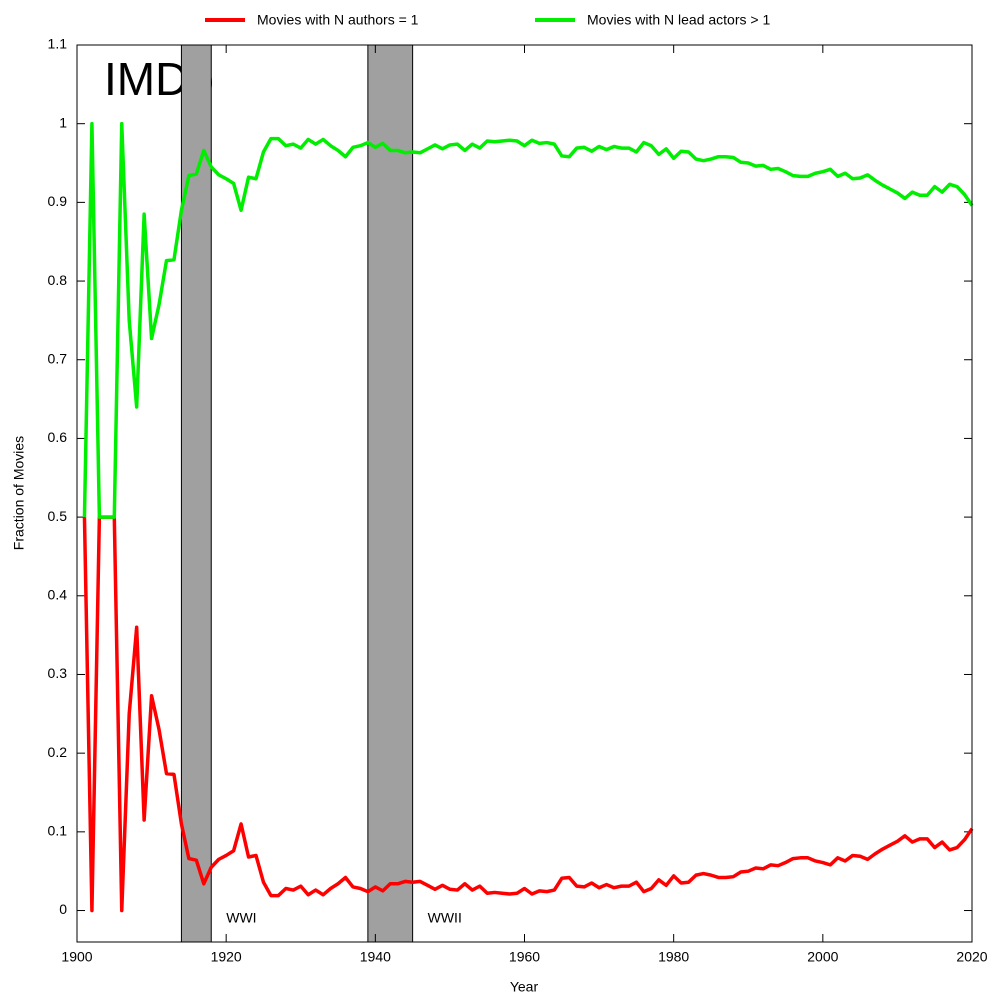  What do you see at coordinates (58, 437) in the screenshot?
I see `y-tick-label: 0.6` at bounding box center [58, 437].